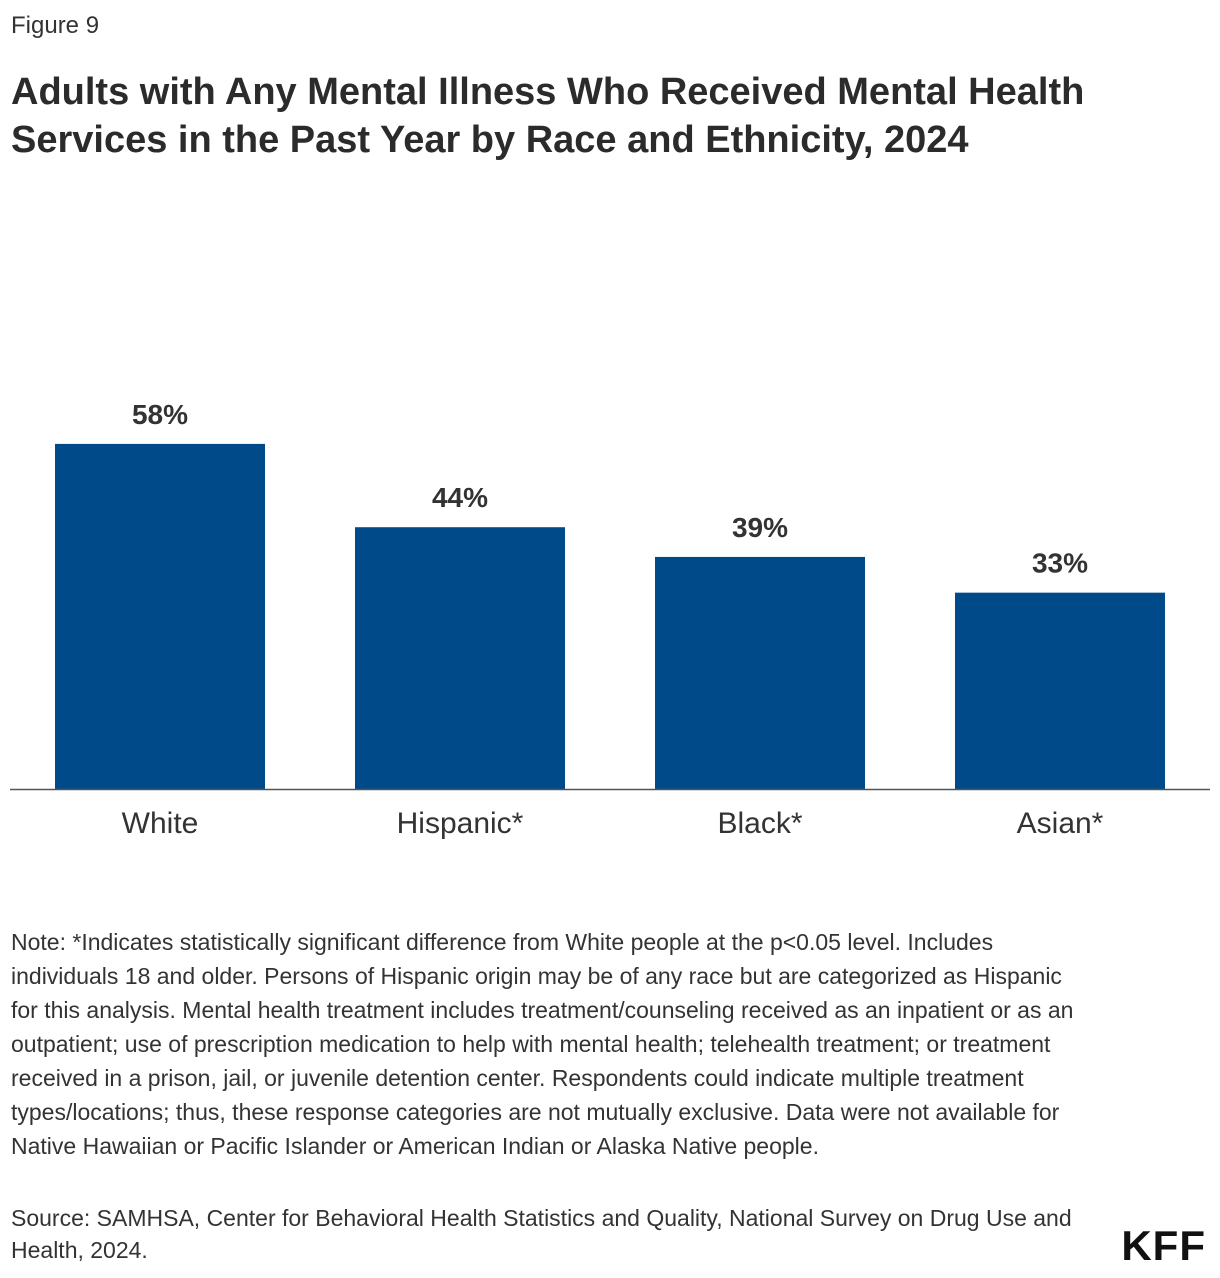 This screenshot has width=1220, height=1278. I want to click on bar-white, so click(160, 616).